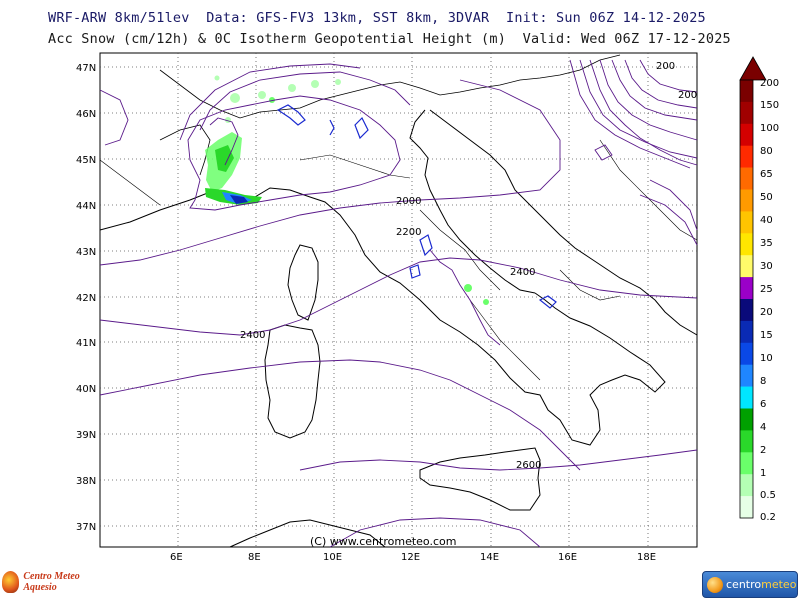 This screenshot has height=600, width=800. I want to click on legend-label: 6, so click(763, 404).